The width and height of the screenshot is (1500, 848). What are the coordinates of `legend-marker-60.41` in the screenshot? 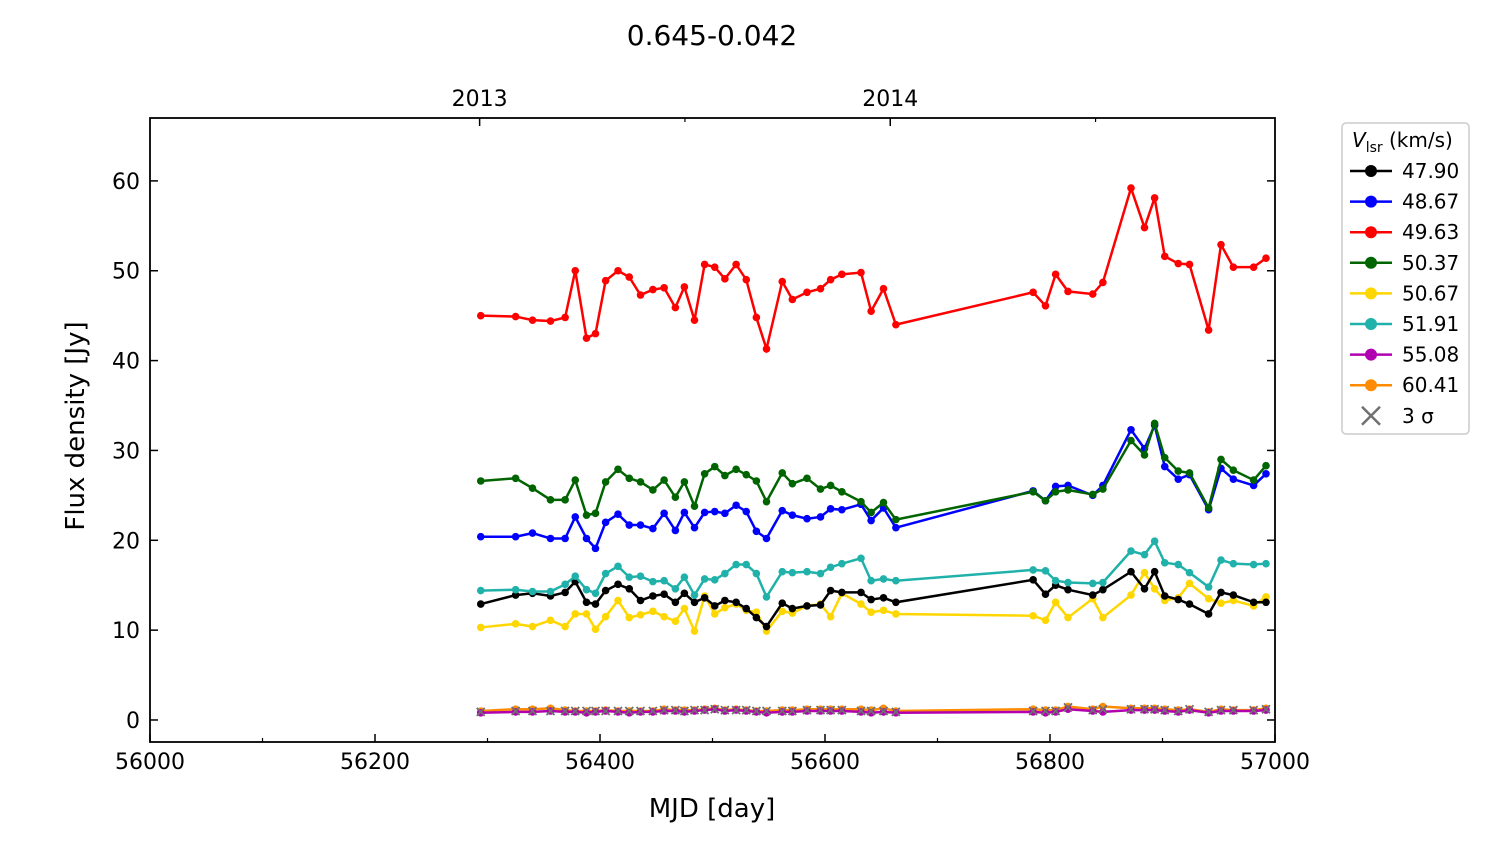 It's located at (1371, 385).